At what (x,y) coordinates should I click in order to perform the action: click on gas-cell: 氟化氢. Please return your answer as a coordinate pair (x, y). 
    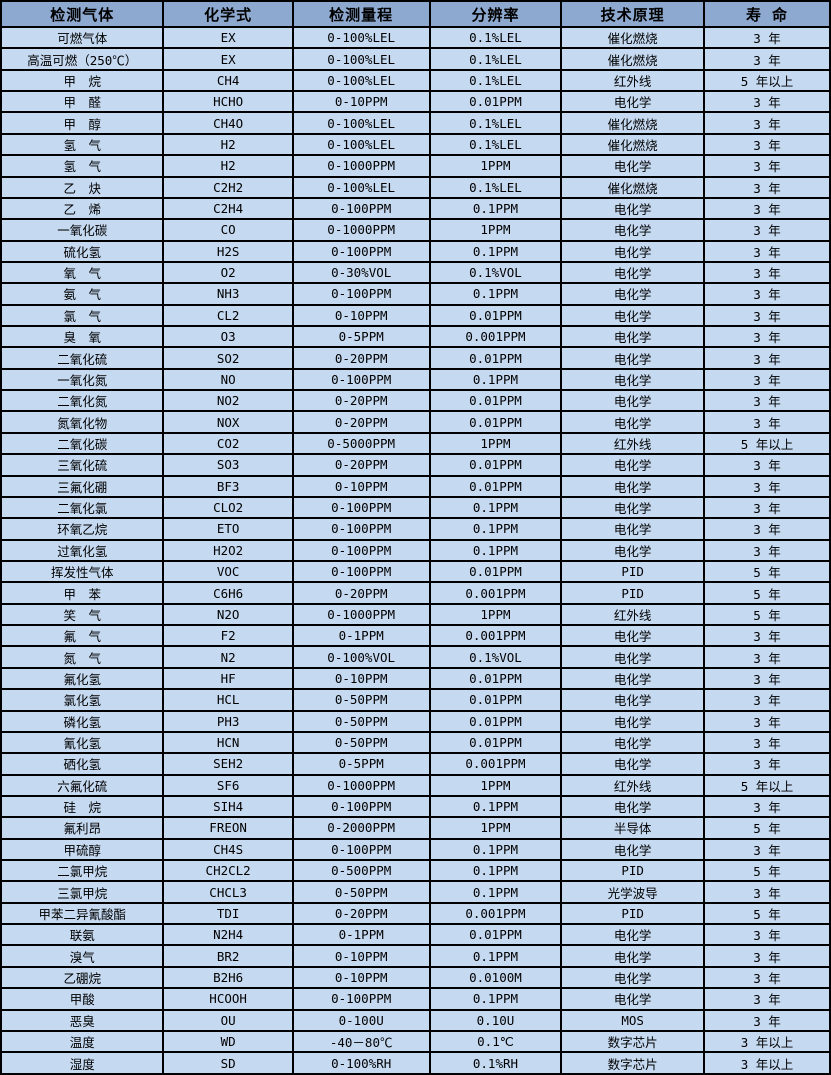
    Looking at the image, I should click on (82, 678).